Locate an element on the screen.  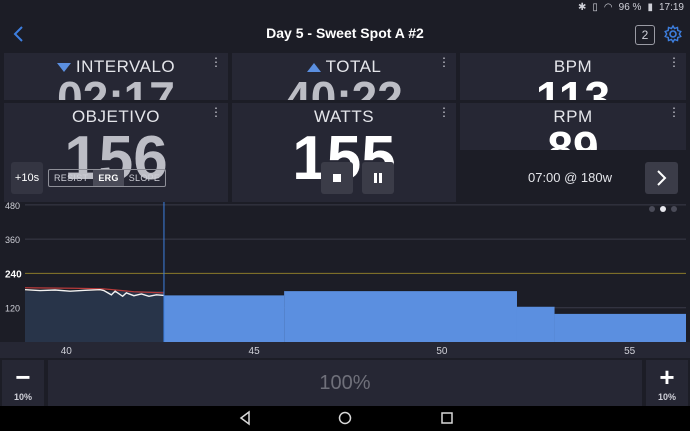
tile-interval-label: INTERVALO is located at coordinates (125, 66).